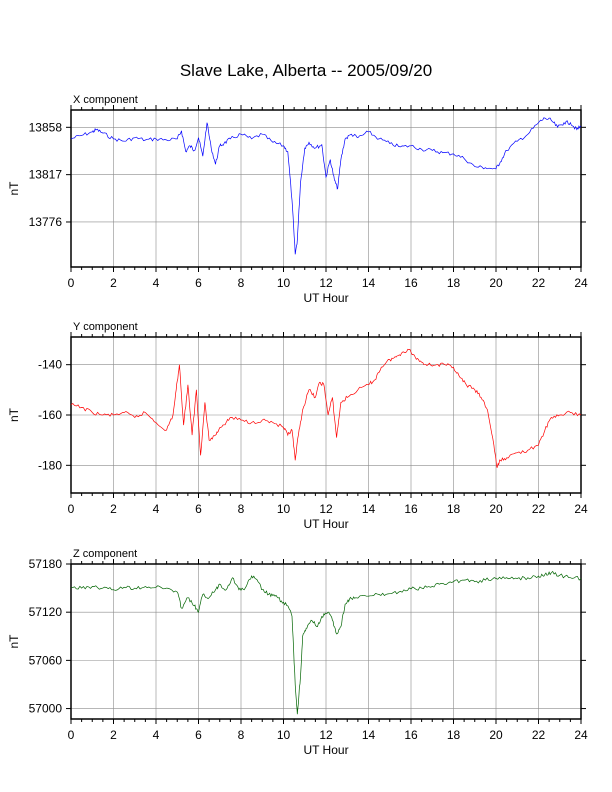 This screenshot has width=612, height=792. What do you see at coordinates (411, 735) in the screenshot?
I see `panel3-xtick-label: 16` at bounding box center [411, 735].